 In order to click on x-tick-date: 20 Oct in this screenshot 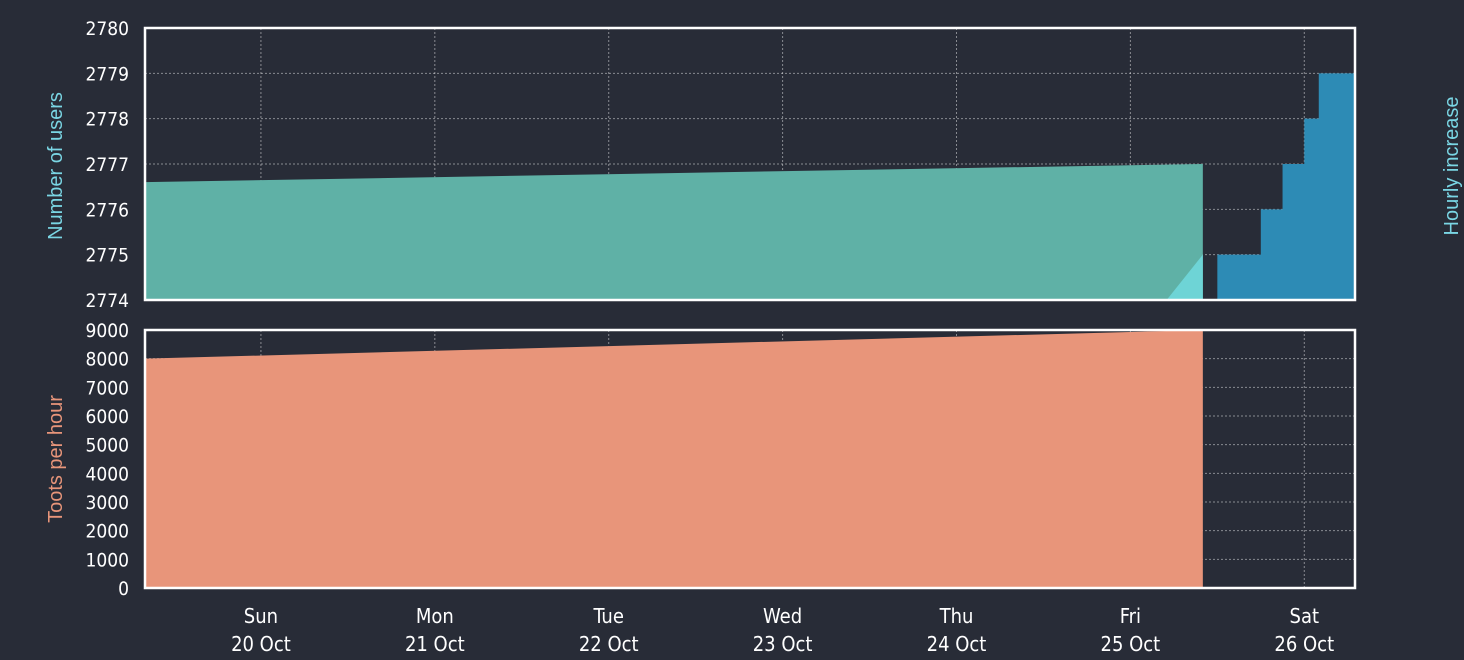, I will do `click(261, 644)`.